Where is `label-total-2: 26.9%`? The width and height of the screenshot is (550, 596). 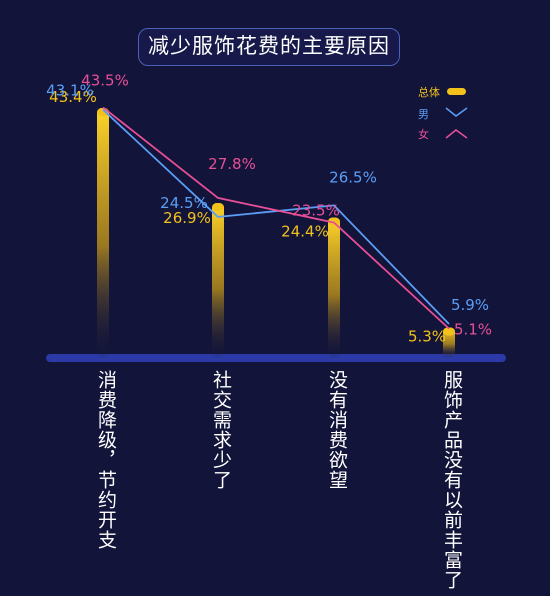
label-total-2: 26.9% is located at coordinates (187, 218).